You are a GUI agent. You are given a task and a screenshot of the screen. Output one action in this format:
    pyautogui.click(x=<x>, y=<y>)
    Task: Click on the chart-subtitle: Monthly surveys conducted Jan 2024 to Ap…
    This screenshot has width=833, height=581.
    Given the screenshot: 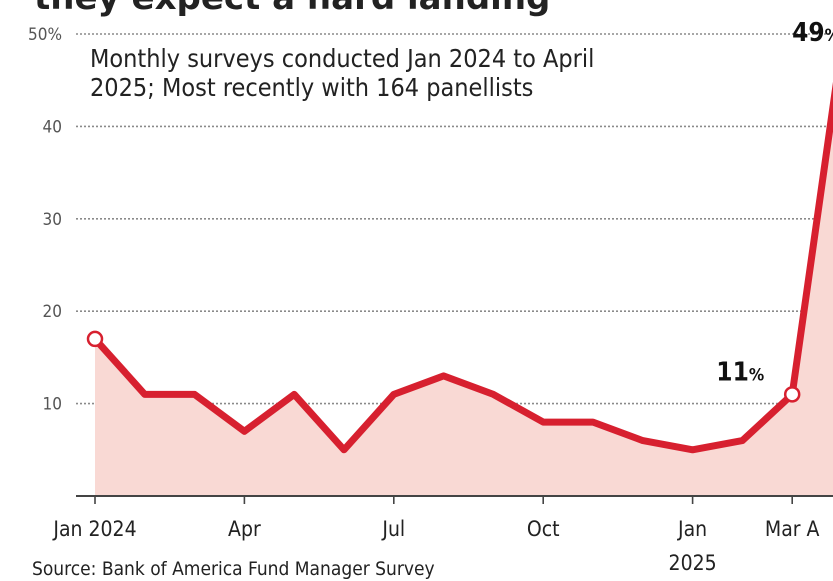 What is the action you would take?
    pyautogui.click(x=342, y=73)
    